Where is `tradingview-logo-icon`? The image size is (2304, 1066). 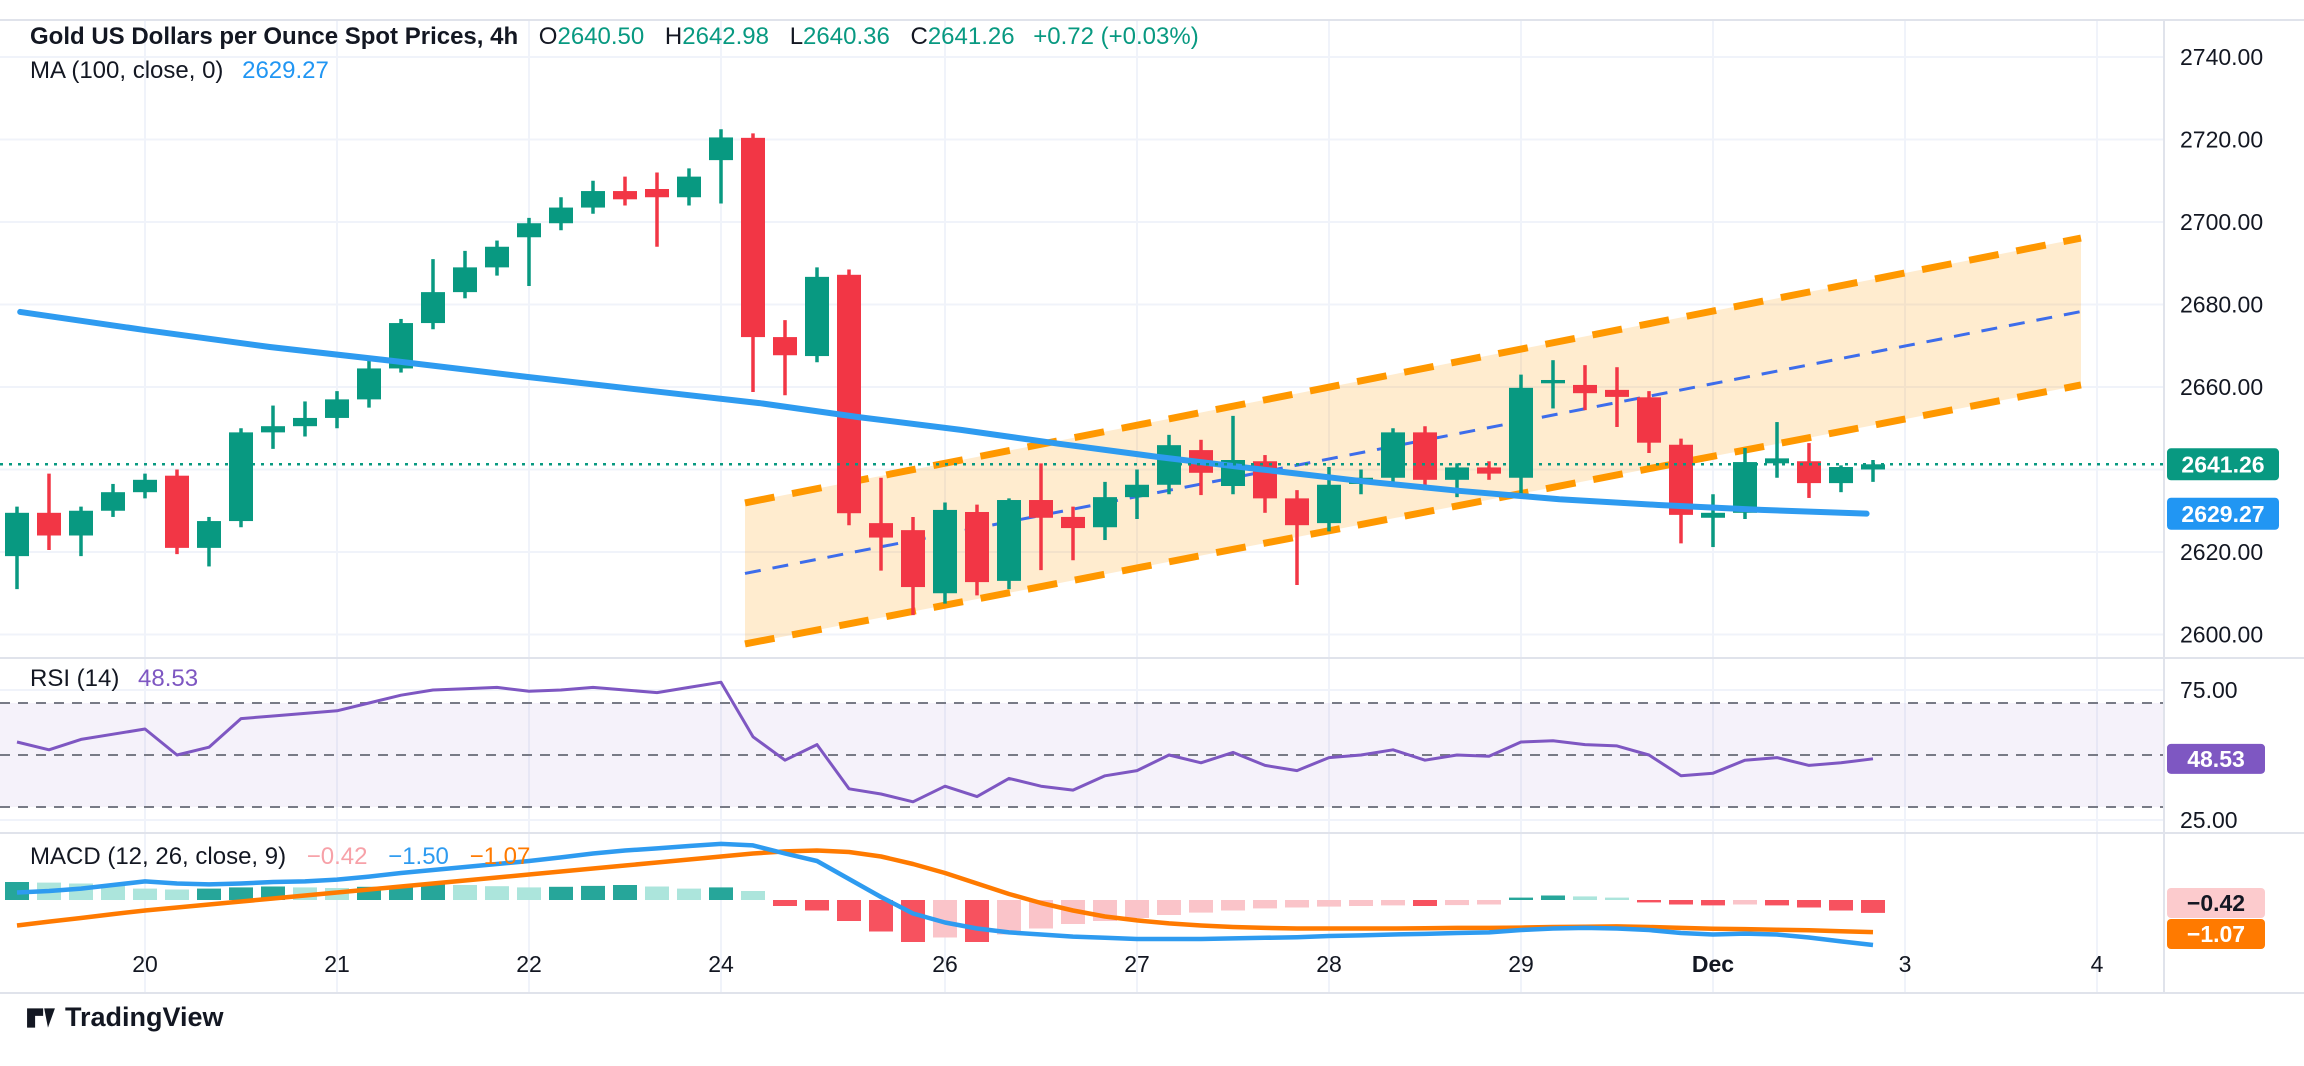 tradingview-logo-icon is located at coordinates (41, 1017).